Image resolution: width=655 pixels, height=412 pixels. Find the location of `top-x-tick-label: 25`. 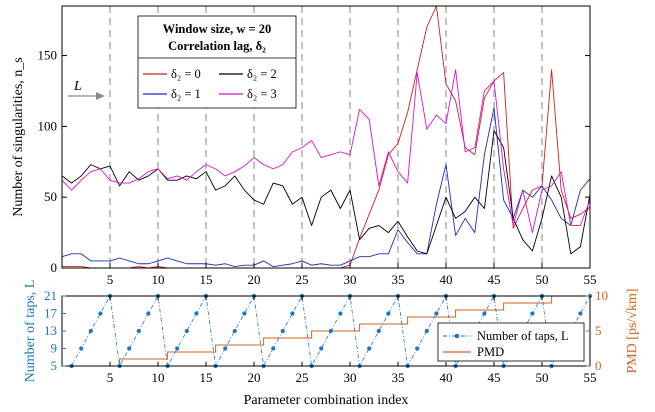

top-x-tick-label: 25 is located at coordinates (302, 279).